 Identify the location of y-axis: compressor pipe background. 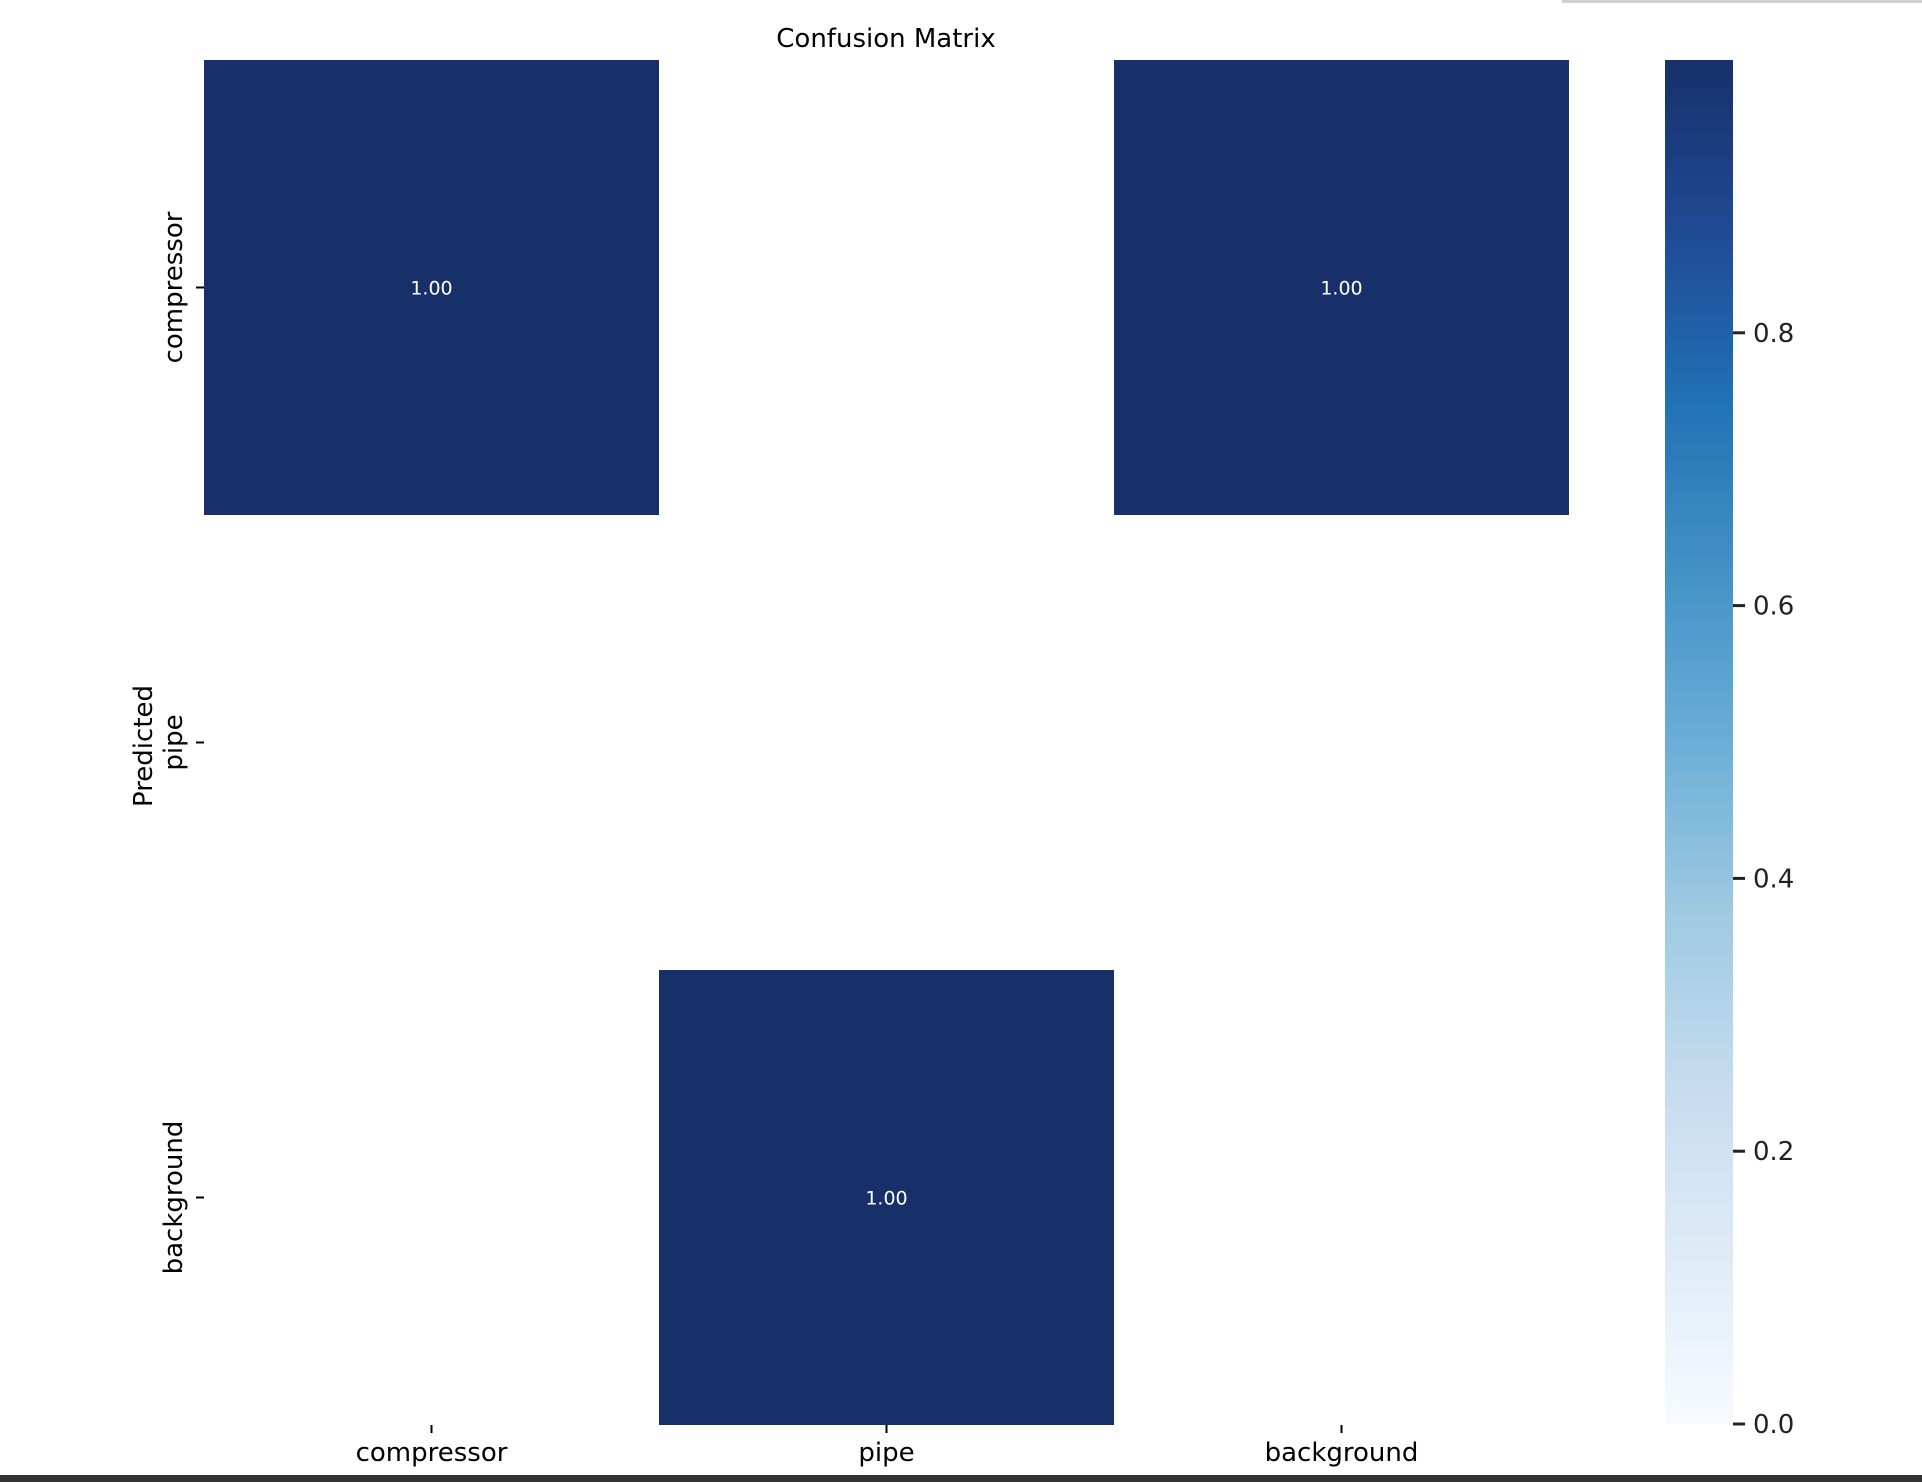
(181, 742).